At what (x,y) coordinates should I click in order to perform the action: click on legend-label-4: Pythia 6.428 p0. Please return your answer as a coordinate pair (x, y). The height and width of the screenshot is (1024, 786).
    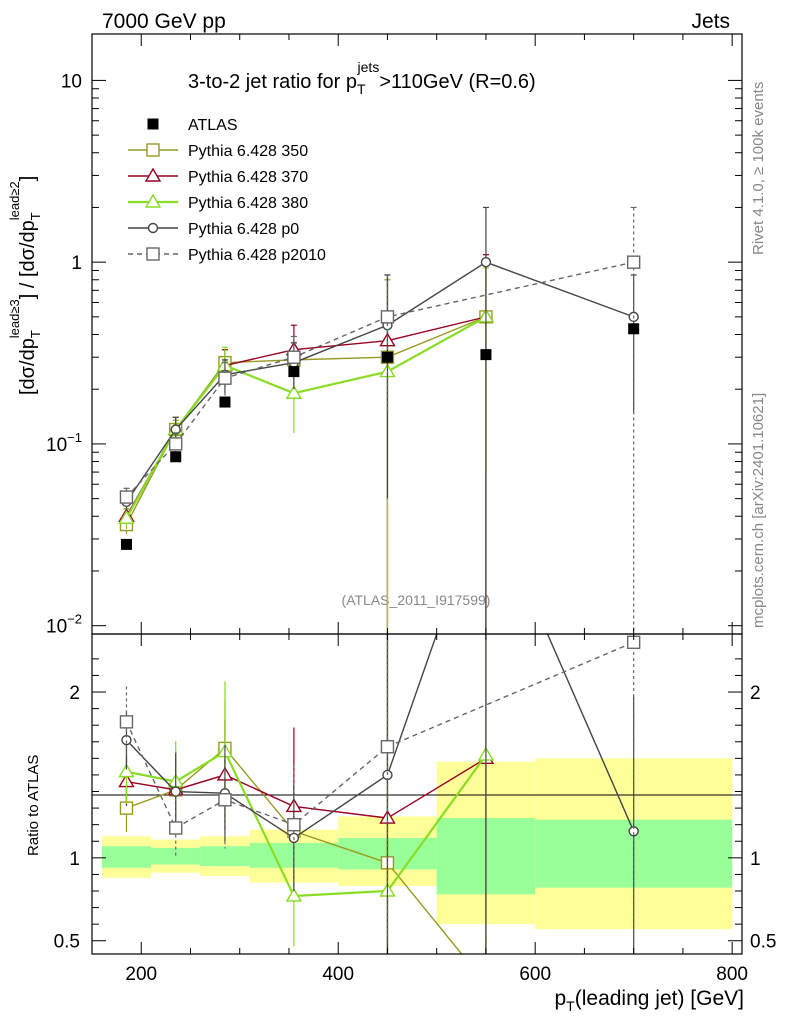
    Looking at the image, I should click on (243, 229).